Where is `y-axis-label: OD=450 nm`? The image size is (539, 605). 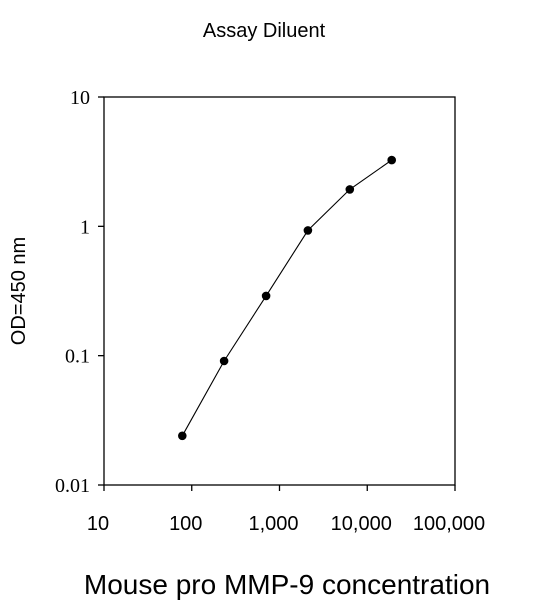 y-axis-label: OD=450 nm is located at coordinates (19, 291).